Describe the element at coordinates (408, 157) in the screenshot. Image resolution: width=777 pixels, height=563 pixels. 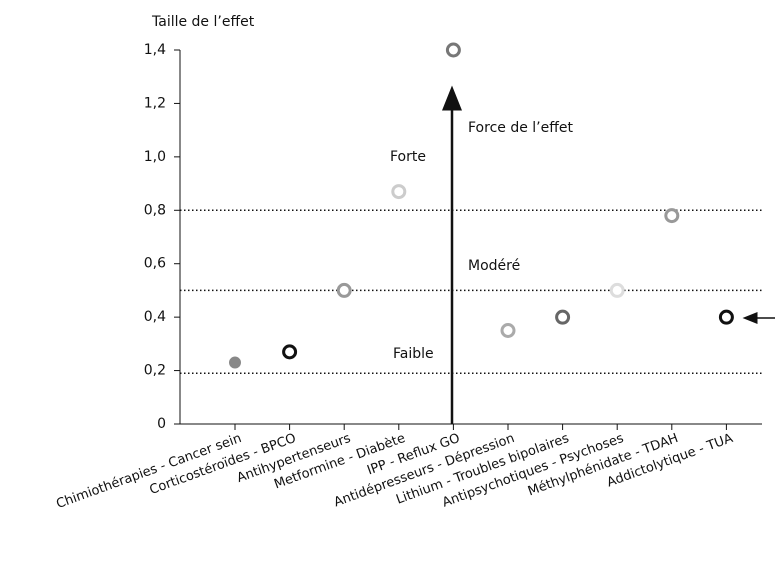
I see `annotation: Forte` at that location.